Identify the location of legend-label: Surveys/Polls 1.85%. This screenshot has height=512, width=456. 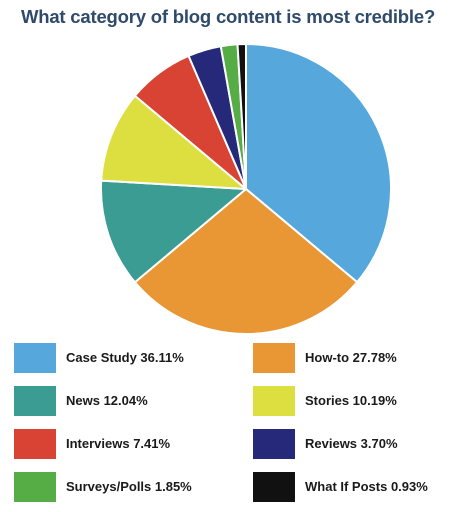
(129, 486).